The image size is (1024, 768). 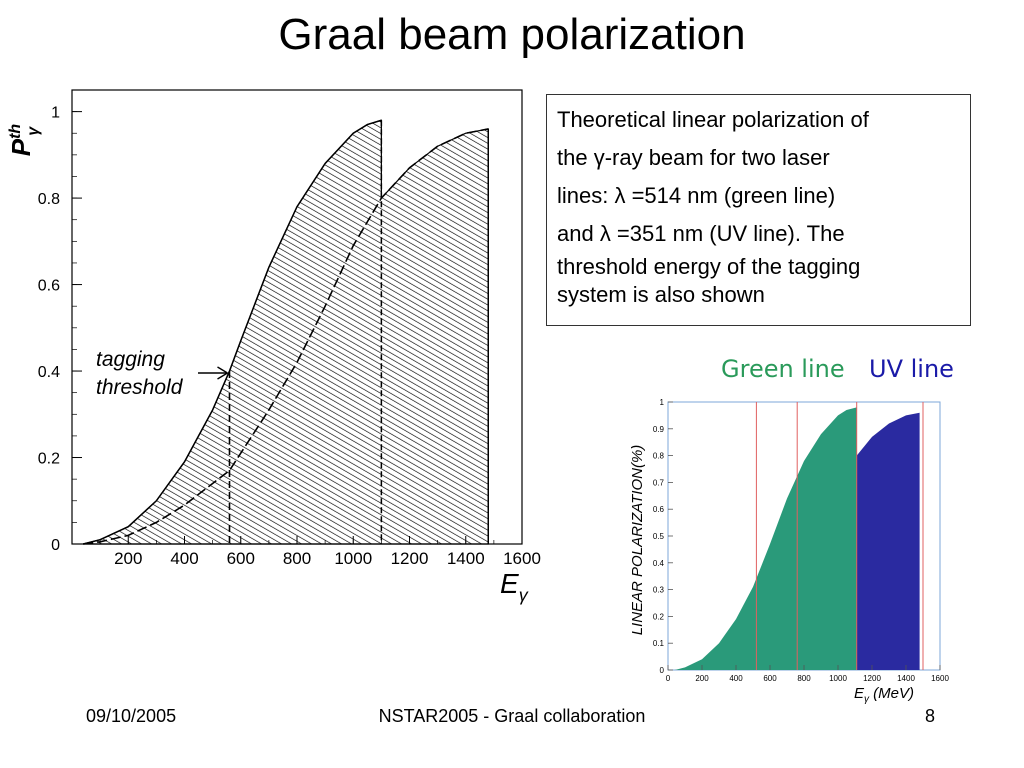 What do you see at coordinates (662, 670) in the screenshot?
I see `inset-y-tick-label: 0` at bounding box center [662, 670].